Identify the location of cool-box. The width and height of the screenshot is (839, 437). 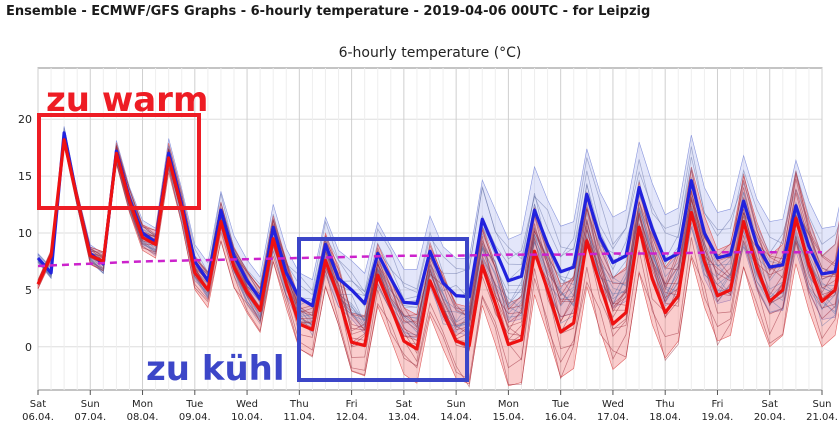
(383, 309).